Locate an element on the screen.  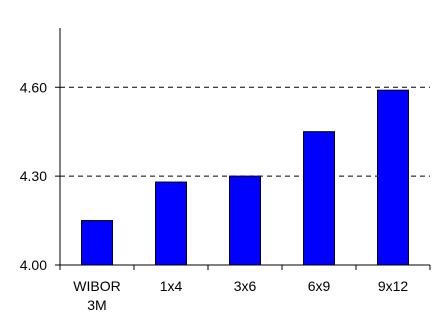
x-tick-label: 3x6 is located at coordinates (245, 286).